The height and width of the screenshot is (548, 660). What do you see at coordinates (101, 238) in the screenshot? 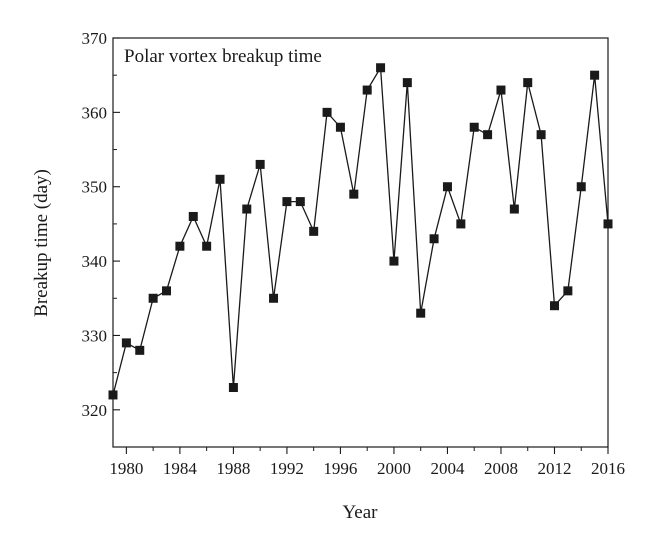
I see `y-axis: 320 330 340 350 360 370` at bounding box center [101, 238].